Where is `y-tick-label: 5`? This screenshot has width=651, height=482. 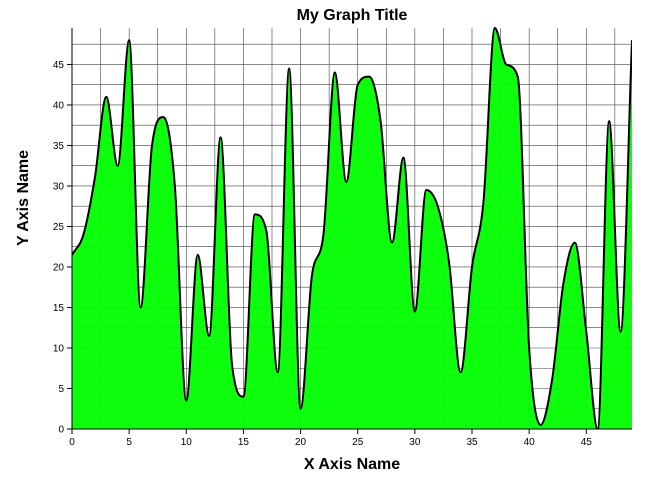 y-tick-label: 5 is located at coordinates (61, 389).